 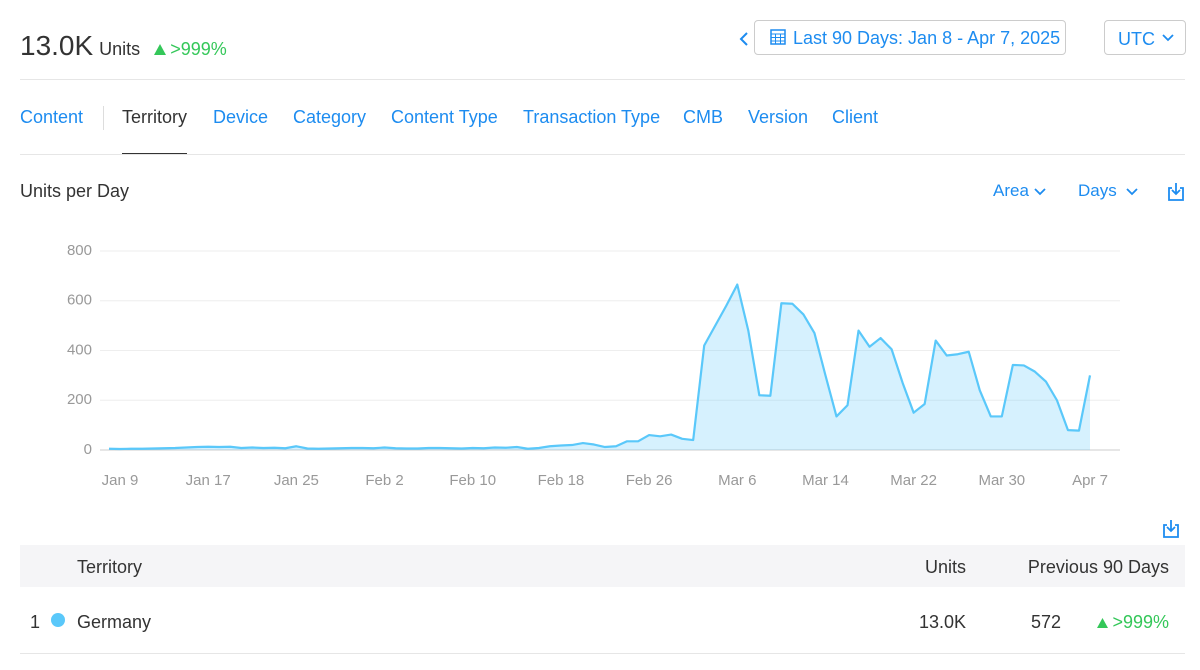 I want to click on y-tick-label: 400, so click(x=79, y=349).